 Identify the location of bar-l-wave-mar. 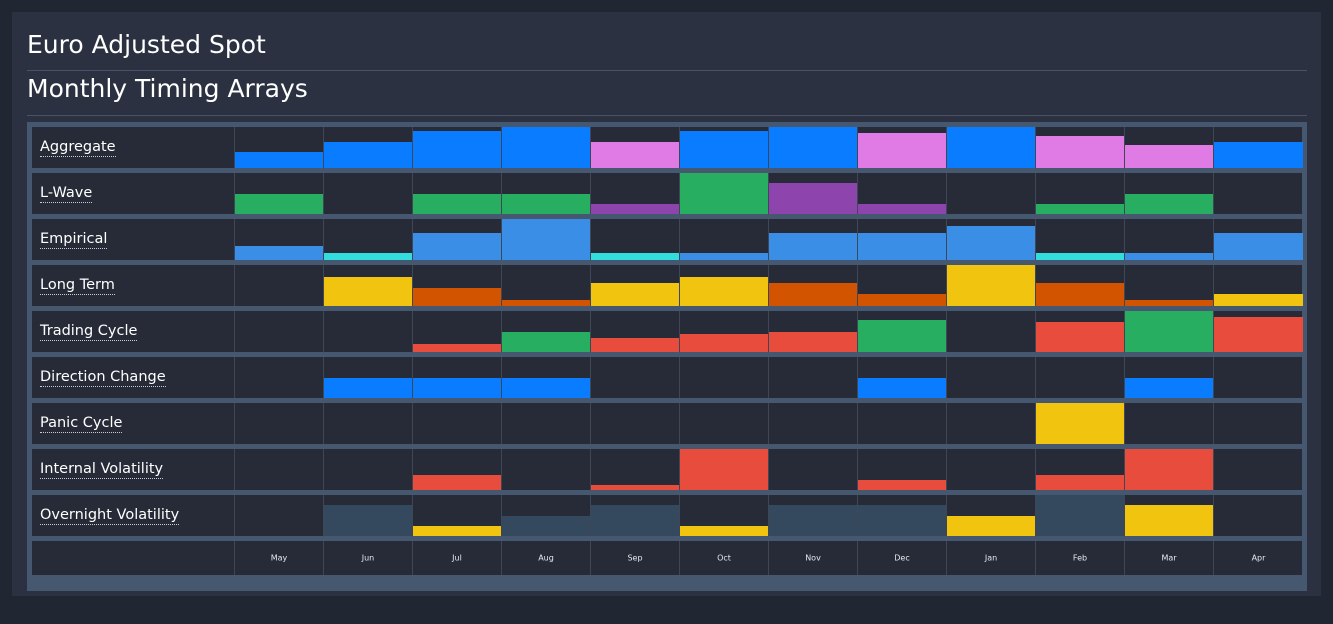
(1169, 203).